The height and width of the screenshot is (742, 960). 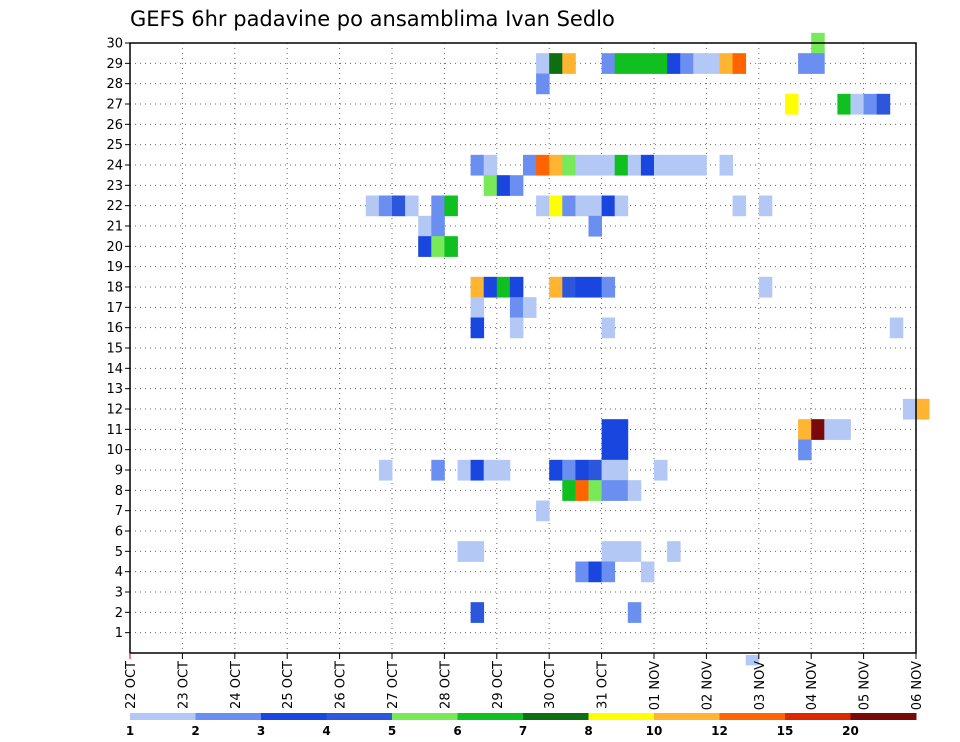 I want to click on y-tick-label: 16, so click(x=114, y=328).